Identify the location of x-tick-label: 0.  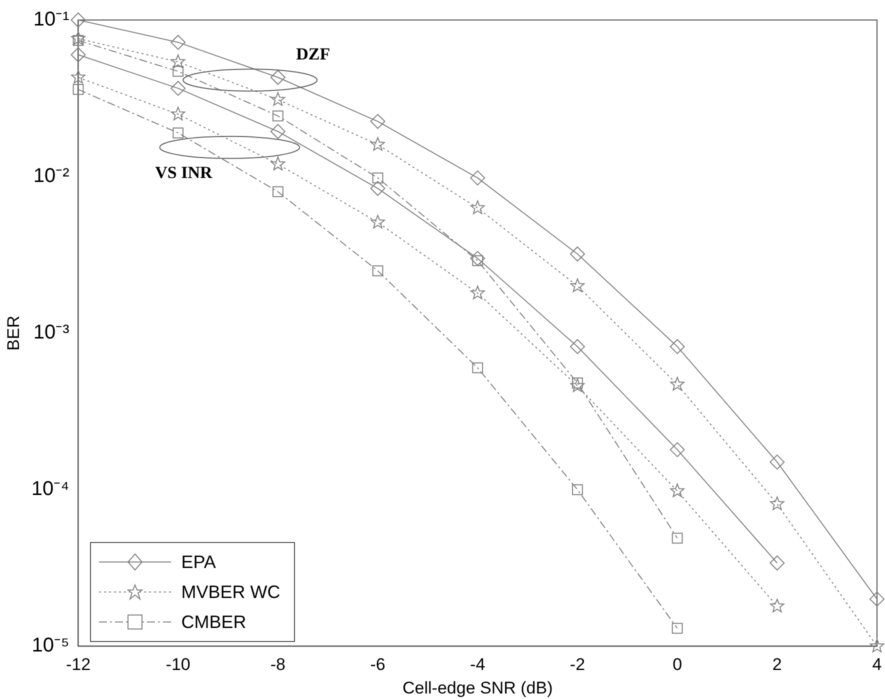
(677, 664).